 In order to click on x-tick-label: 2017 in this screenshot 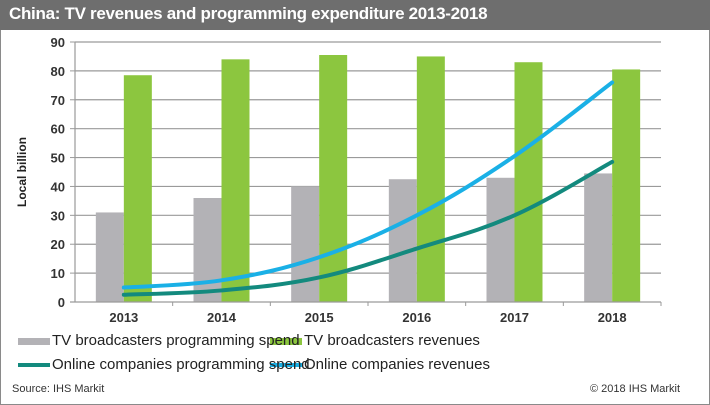, I will do `click(514, 317)`.